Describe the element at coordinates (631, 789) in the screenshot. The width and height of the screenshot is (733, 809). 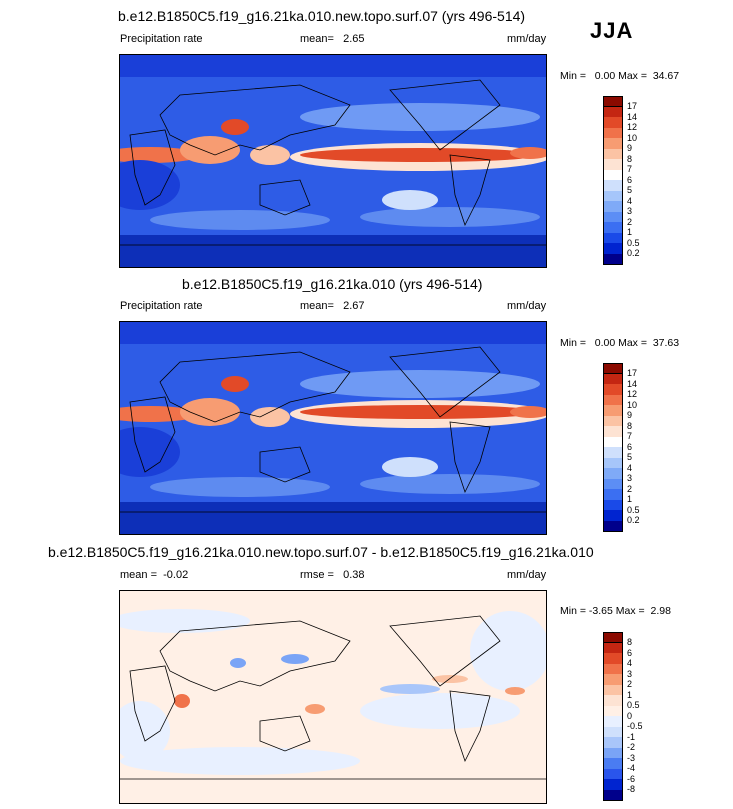
I see `colorbar-tick-label: -8` at that location.